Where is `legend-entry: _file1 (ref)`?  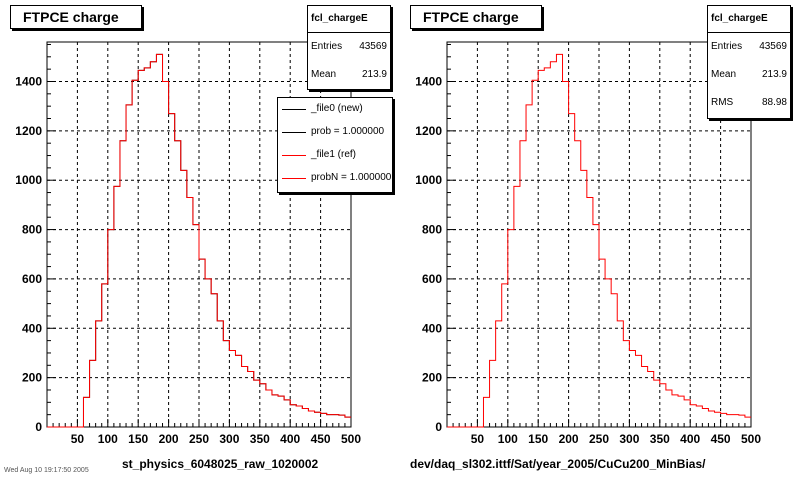
legend-entry: _file1 (ref) is located at coordinates (335, 155).